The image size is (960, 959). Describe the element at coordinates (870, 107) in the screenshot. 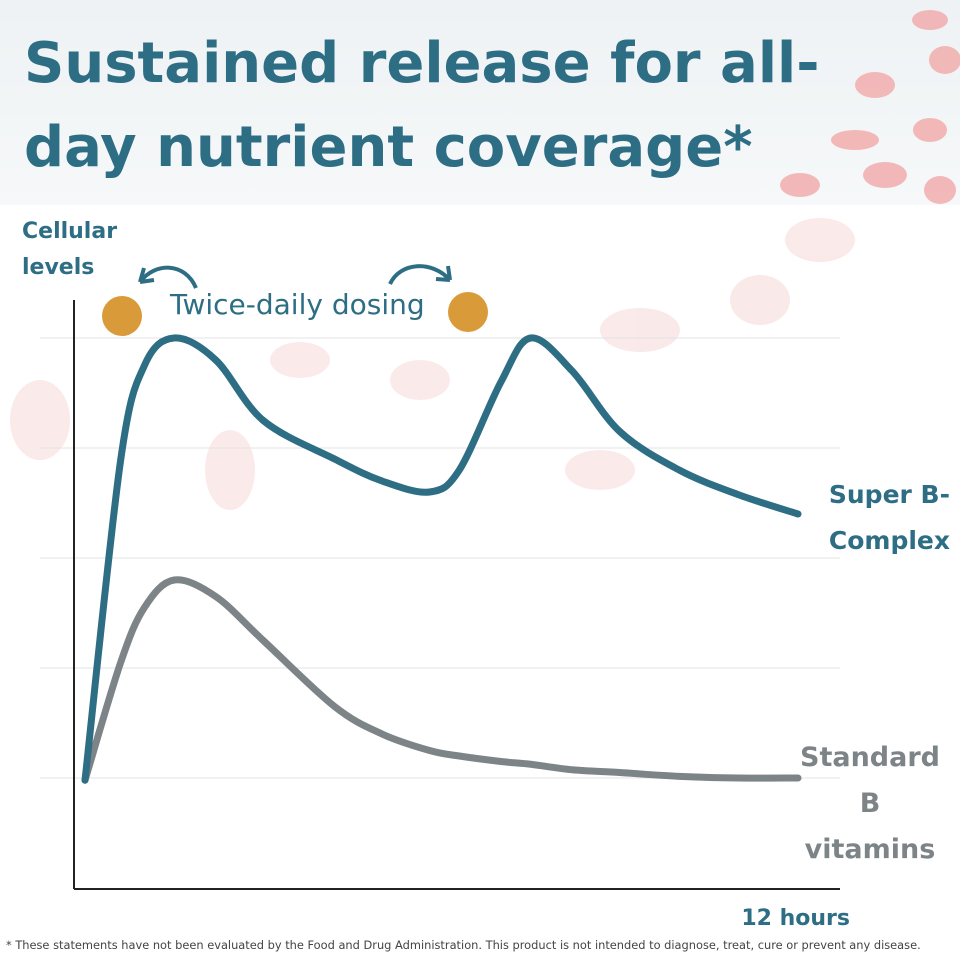

I see `blood-cells` at that location.